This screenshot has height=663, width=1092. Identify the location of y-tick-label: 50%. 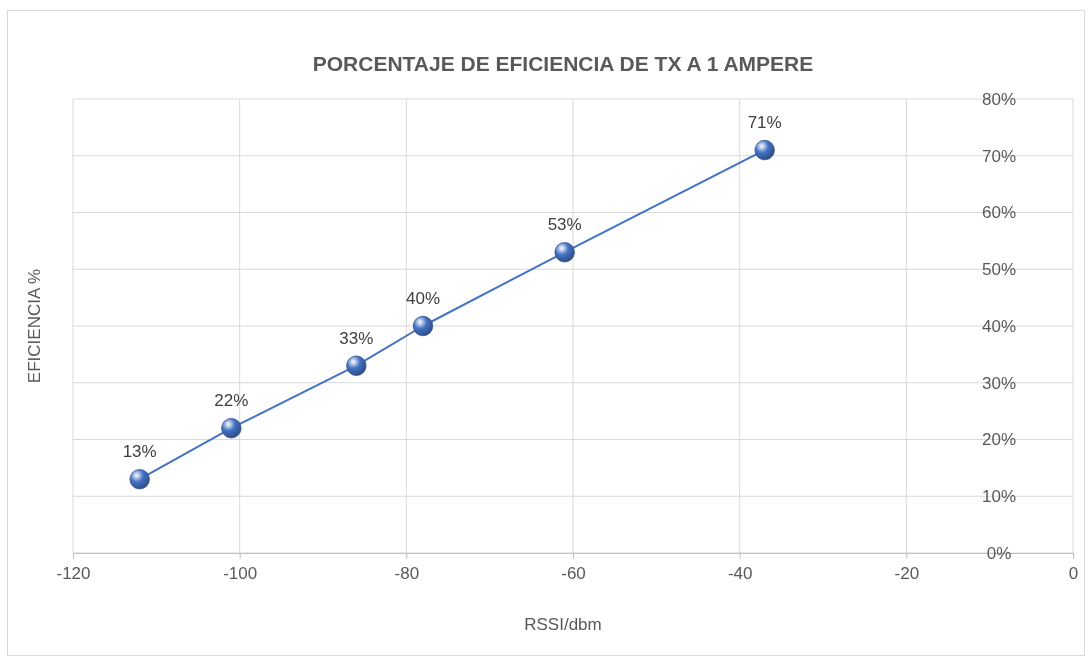
(999, 270).